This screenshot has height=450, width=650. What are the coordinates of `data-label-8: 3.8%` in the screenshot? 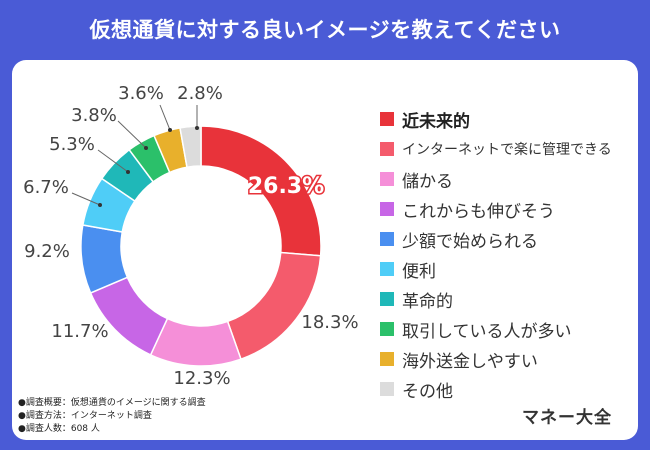 It's located at (94, 115).